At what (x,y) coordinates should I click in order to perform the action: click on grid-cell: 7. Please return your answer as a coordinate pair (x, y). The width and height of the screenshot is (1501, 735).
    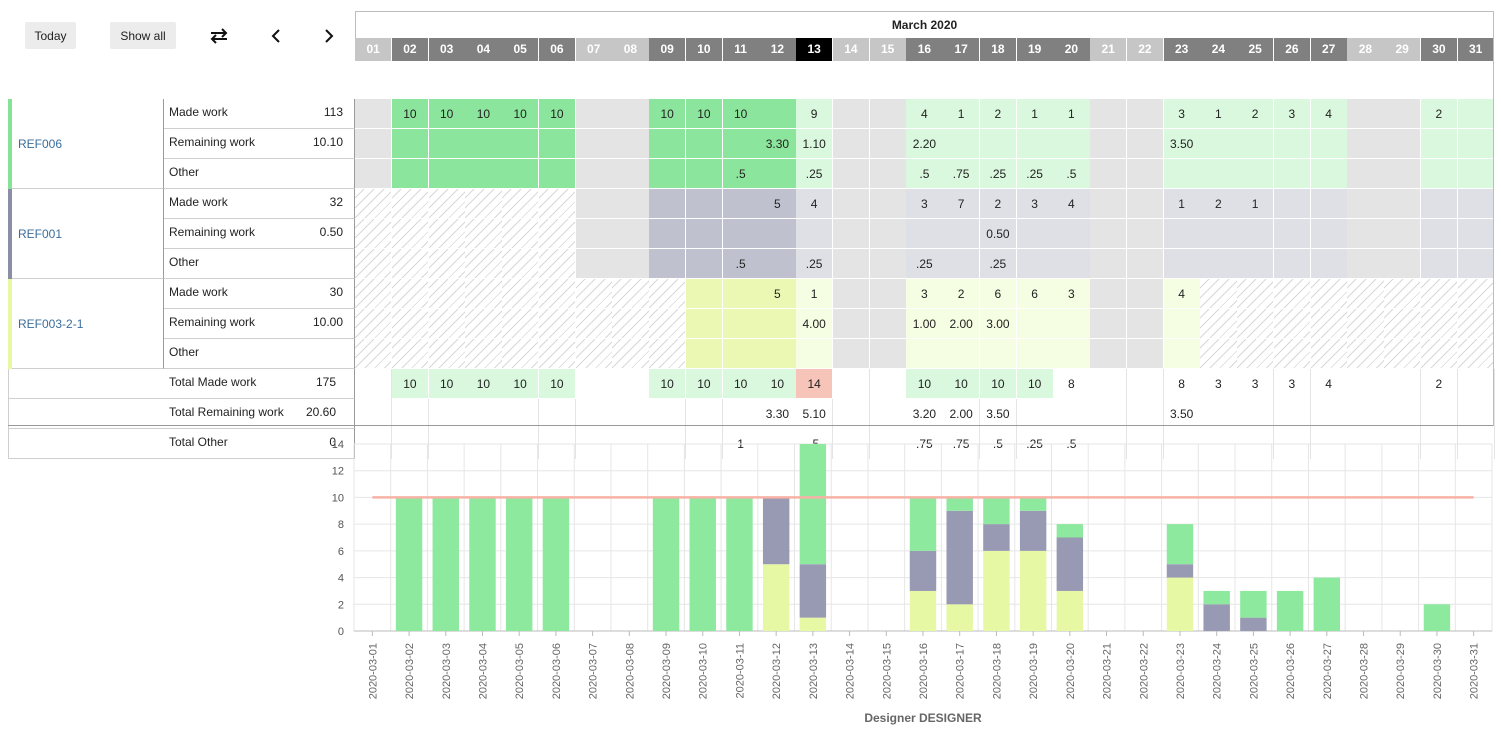
    Looking at the image, I should click on (962, 204).